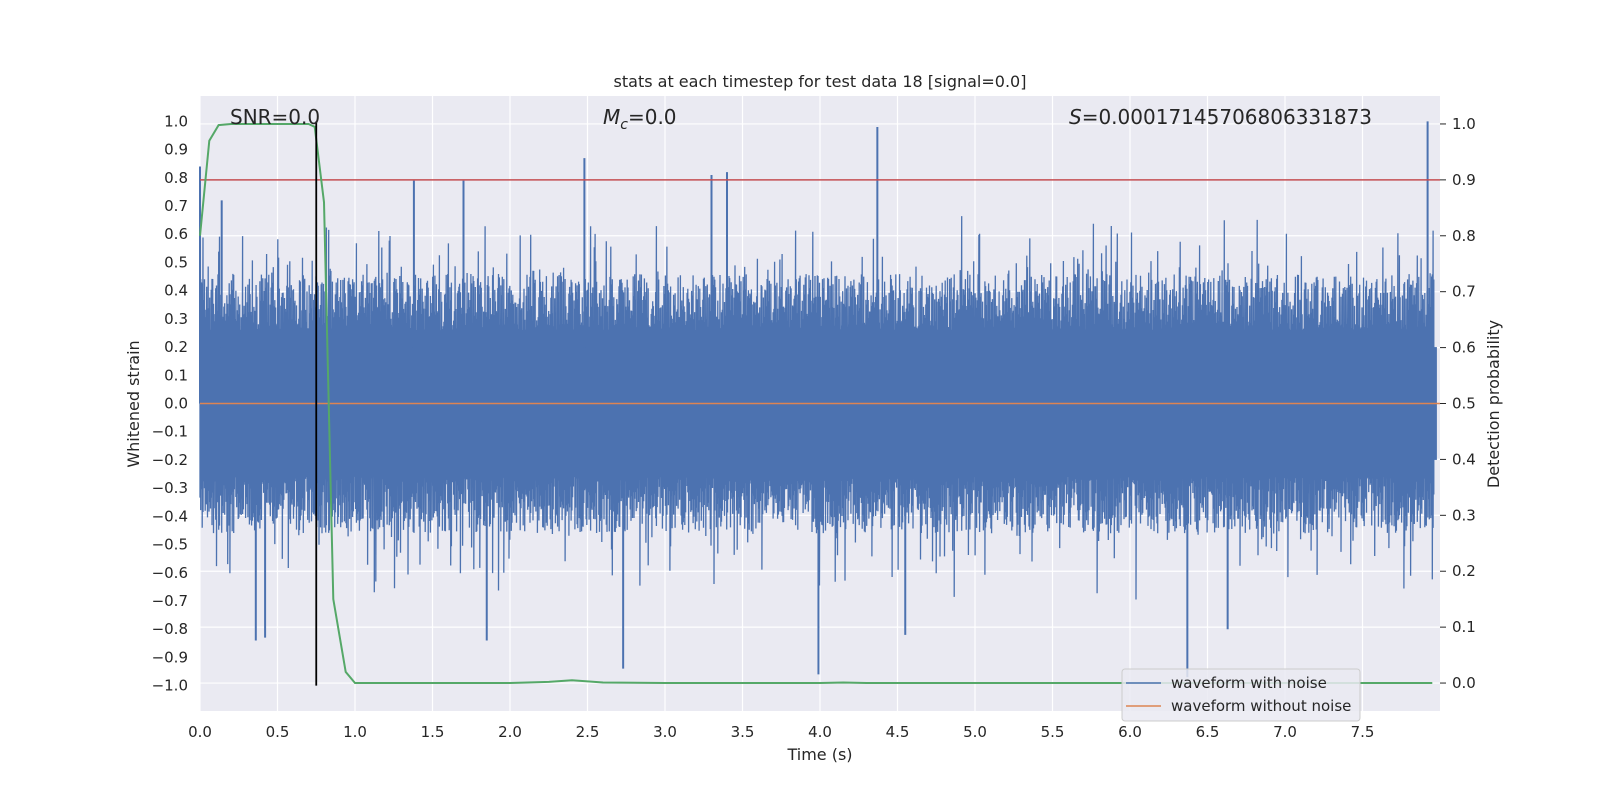 The width and height of the screenshot is (1600, 800). Describe the element at coordinates (176, 262) in the screenshot. I see `left-y-tick-label: 0.5` at that location.